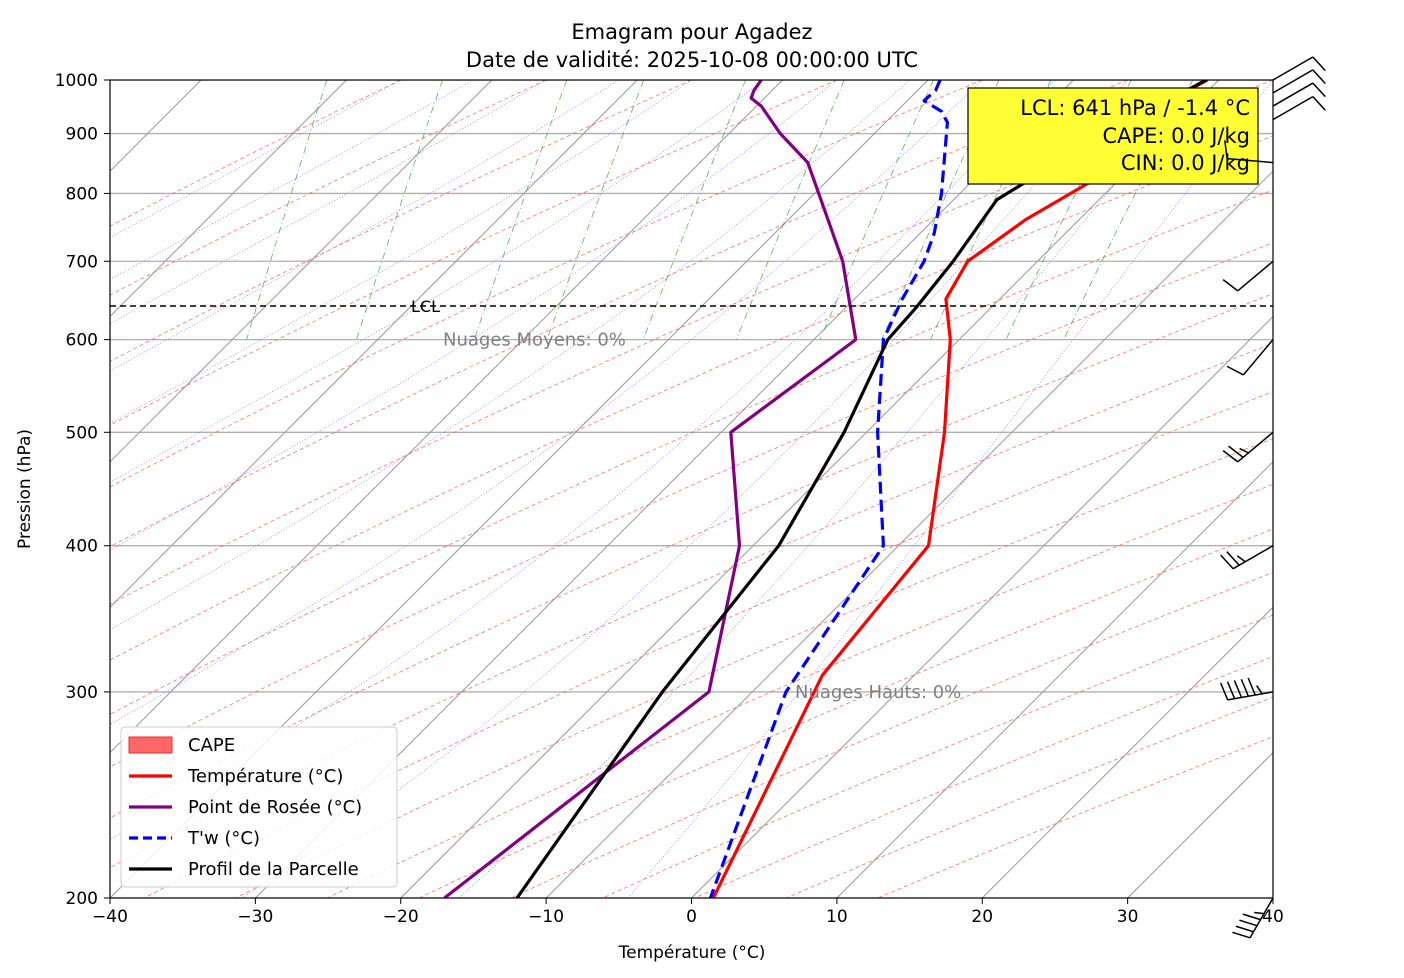 Image resolution: width=1404 pixels, height=978 pixels. What do you see at coordinates (1272, 497) in the screenshot?
I see `wind-barbs` at bounding box center [1272, 497].